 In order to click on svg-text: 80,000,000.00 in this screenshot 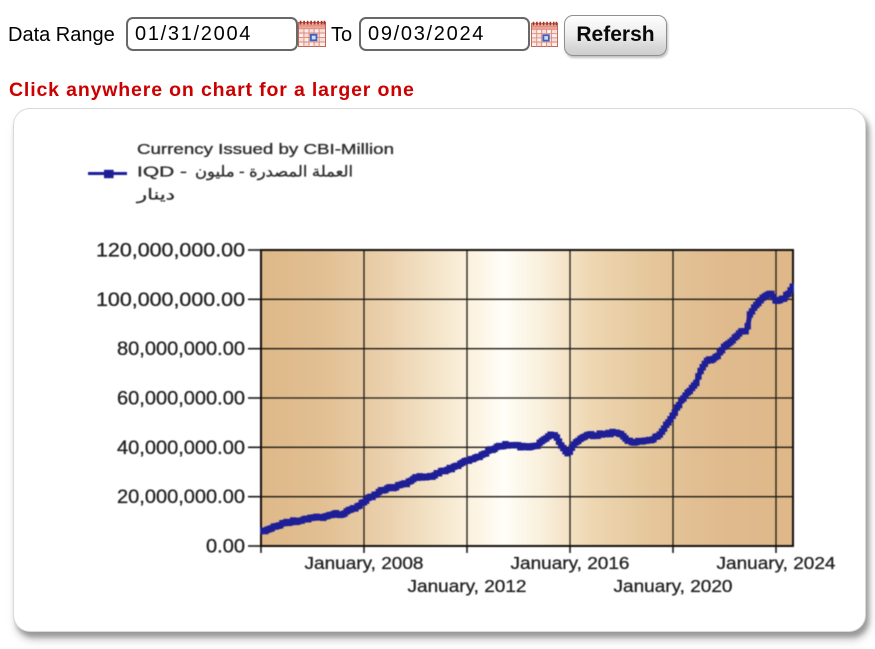, I will do `click(181, 349)`.